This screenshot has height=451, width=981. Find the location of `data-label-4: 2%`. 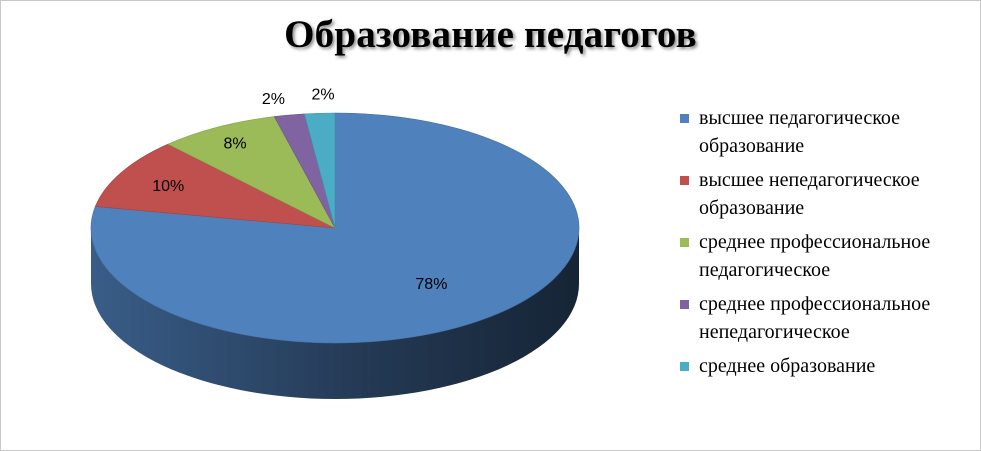

data-label-4: 2% is located at coordinates (323, 95).